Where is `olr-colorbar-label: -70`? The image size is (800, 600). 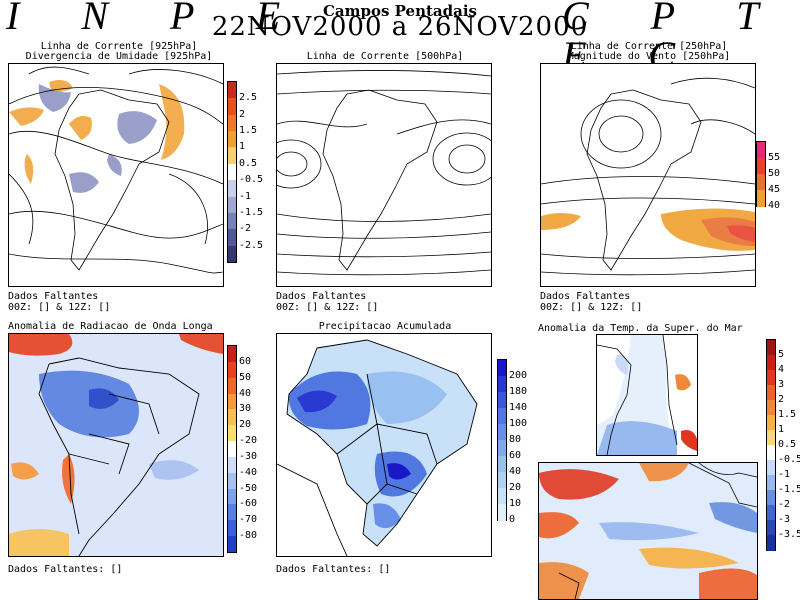 olr-colorbar-label: -70 is located at coordinates (248, 520).